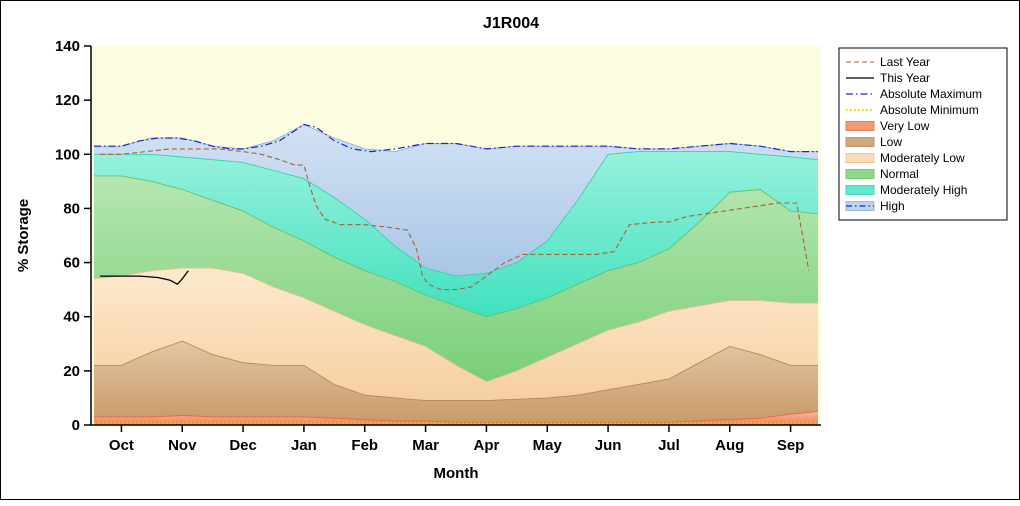  Describe the element at coordinates (71, 208) in the screenshot. I see `y-tick-label: 80` at that location.